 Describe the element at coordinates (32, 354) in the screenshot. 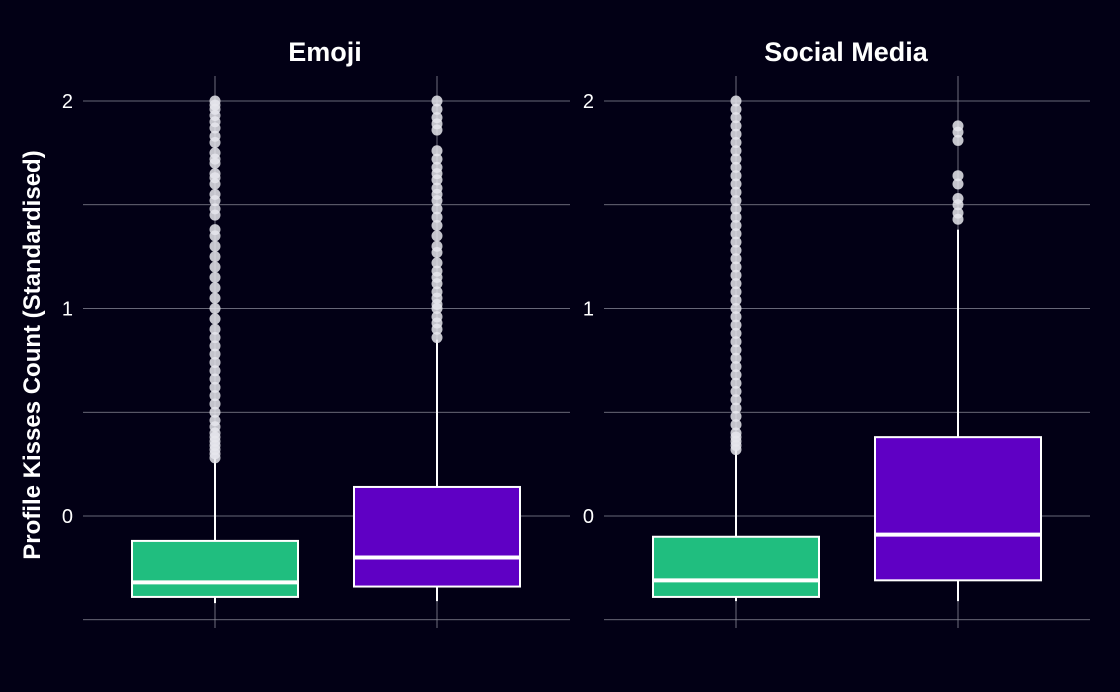

I see `y-axis-label: Profile Kisses Count (Standardised)` at that location.